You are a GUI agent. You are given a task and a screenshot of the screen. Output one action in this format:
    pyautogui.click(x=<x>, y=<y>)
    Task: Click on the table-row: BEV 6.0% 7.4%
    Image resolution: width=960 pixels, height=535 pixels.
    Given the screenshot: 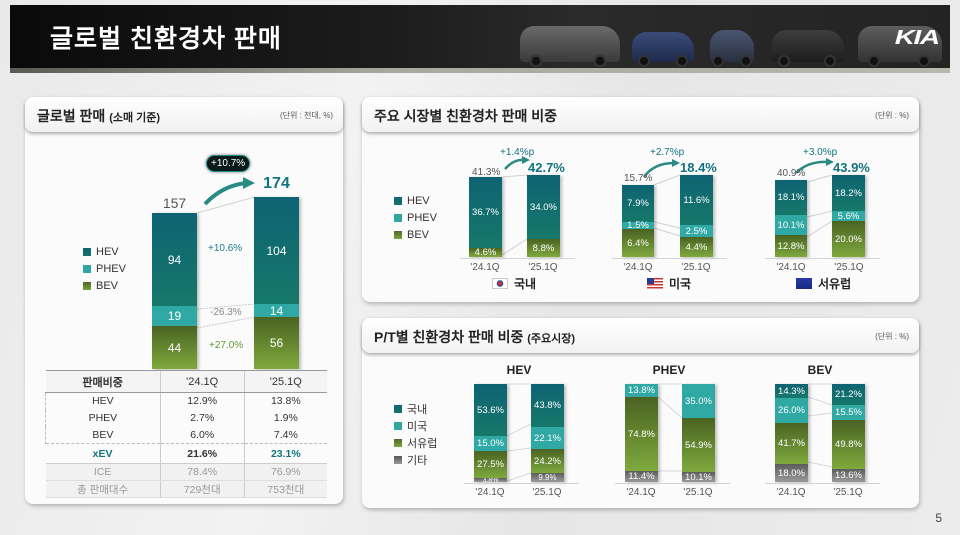 What is the action you would take?
    pyautogui.click(x=186, y=435)
    